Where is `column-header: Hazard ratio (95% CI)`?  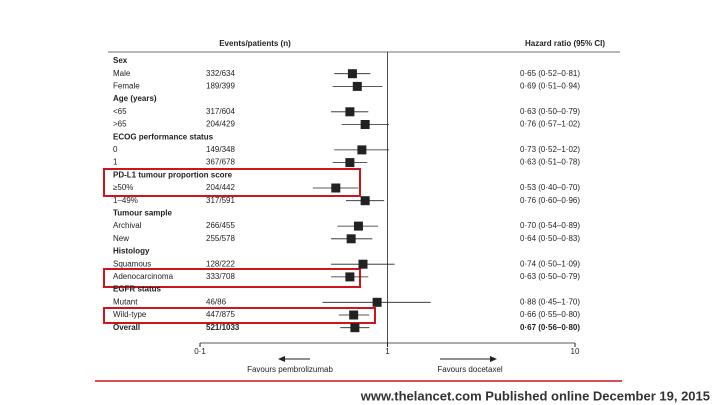
column-header: Hazard ratio (95% CI) is located at coordinates (565, 43).